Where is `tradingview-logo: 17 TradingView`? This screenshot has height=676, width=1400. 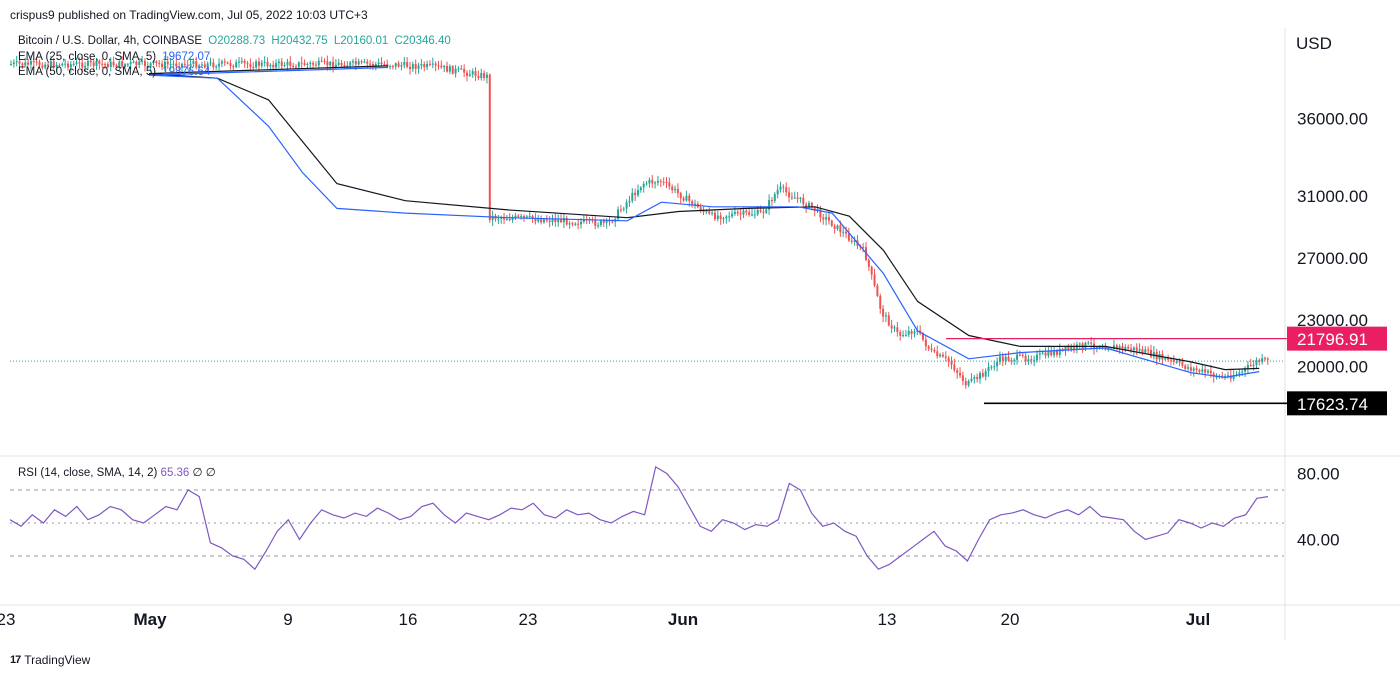
tradingview-logo: 17 TradingView is located at coordinates (50, 660).